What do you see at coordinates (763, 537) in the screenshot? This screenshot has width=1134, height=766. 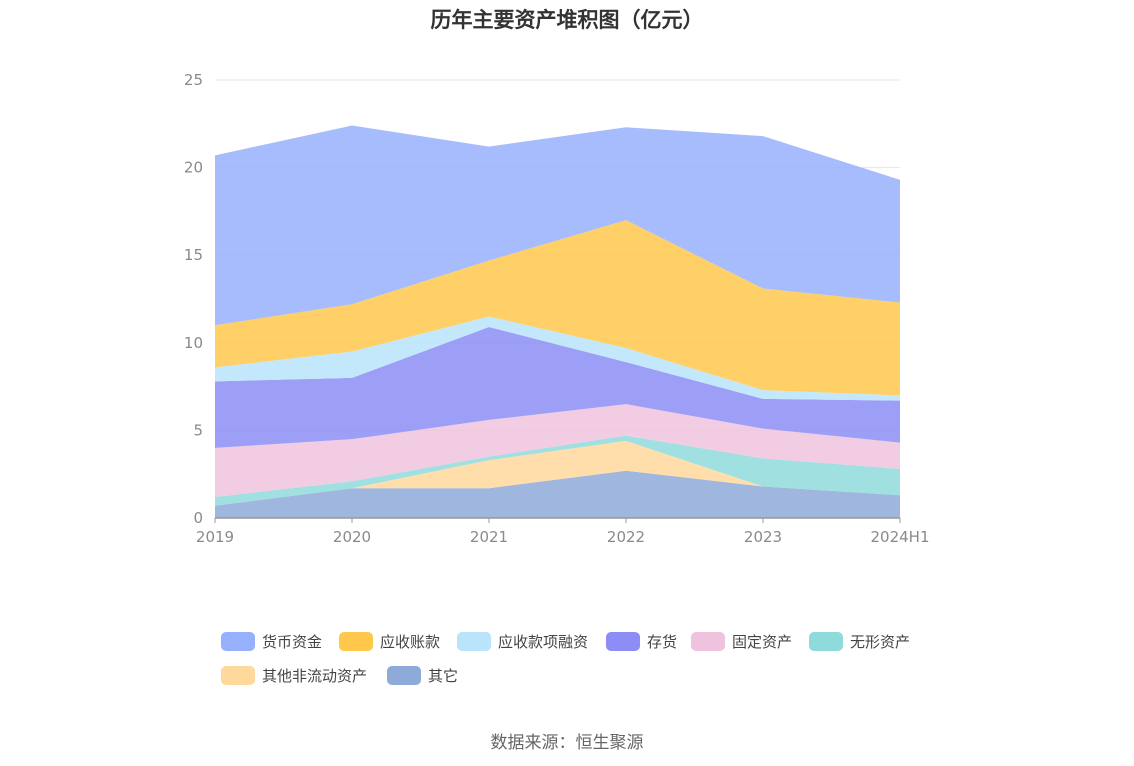 I see `x-tick-label: 2023` at bounding box center [763, 537].